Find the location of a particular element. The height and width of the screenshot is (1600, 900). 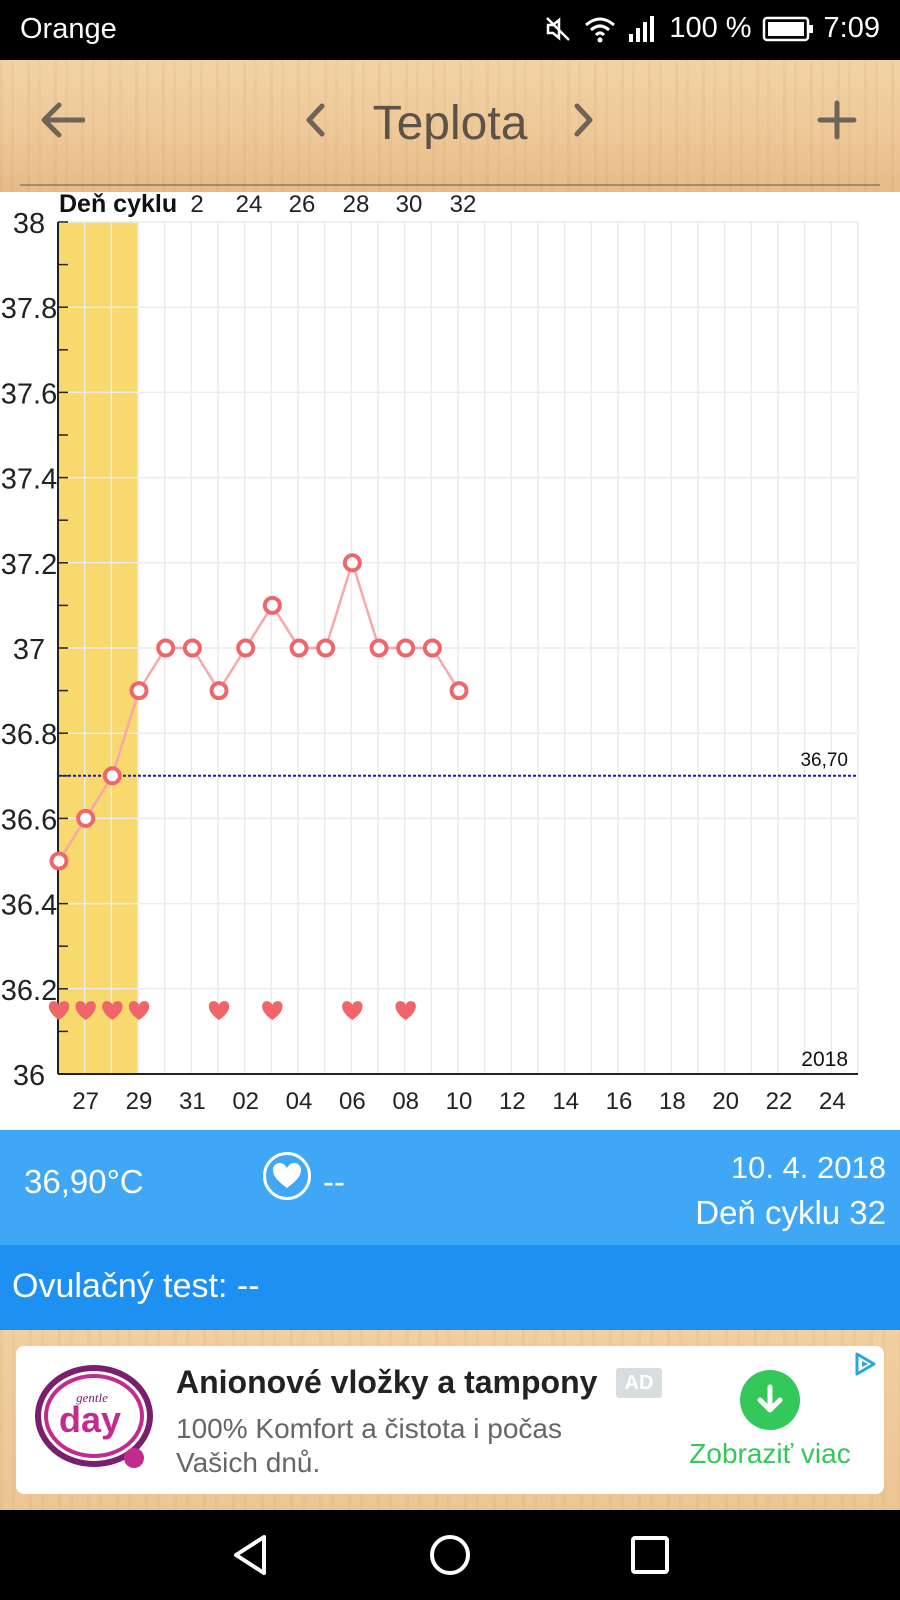

y-tick-label: 37.2 is located at coordinates (29, 565).